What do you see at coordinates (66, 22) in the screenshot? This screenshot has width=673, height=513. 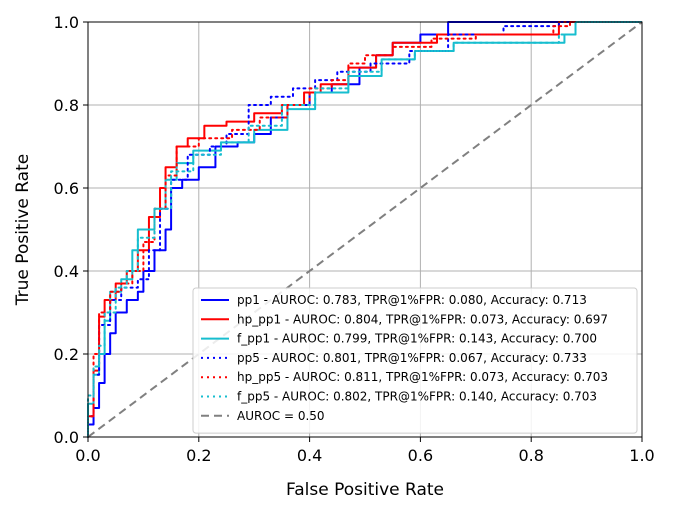 I see `y-tick-label: 1.0` at bounding box center [66, 22].